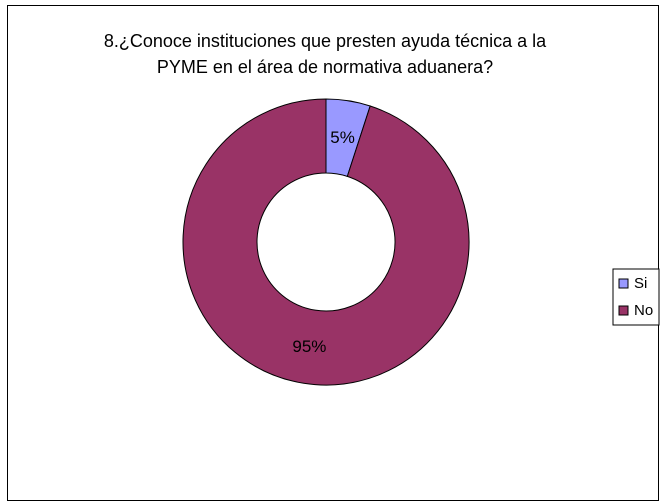  What do you see at coordinates (325, 67) in the screenshot?
I see `chart-title-line-2: PYME en el área de normativa aduanera?` at bounding box center [325, 67].